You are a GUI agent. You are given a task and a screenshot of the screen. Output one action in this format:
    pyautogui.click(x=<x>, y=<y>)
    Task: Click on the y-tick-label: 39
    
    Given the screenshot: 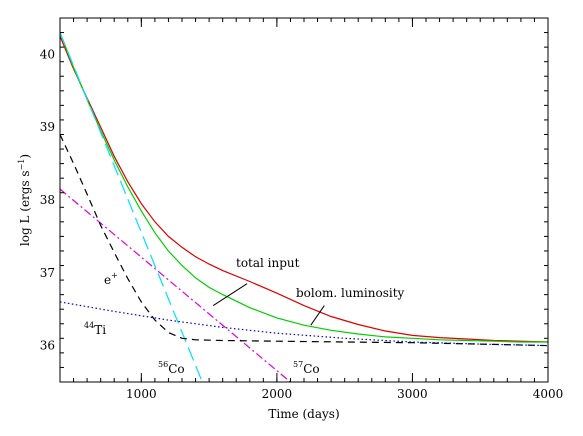 What is the action you would take?
    pyautogui.click(x=47, y=127)
    